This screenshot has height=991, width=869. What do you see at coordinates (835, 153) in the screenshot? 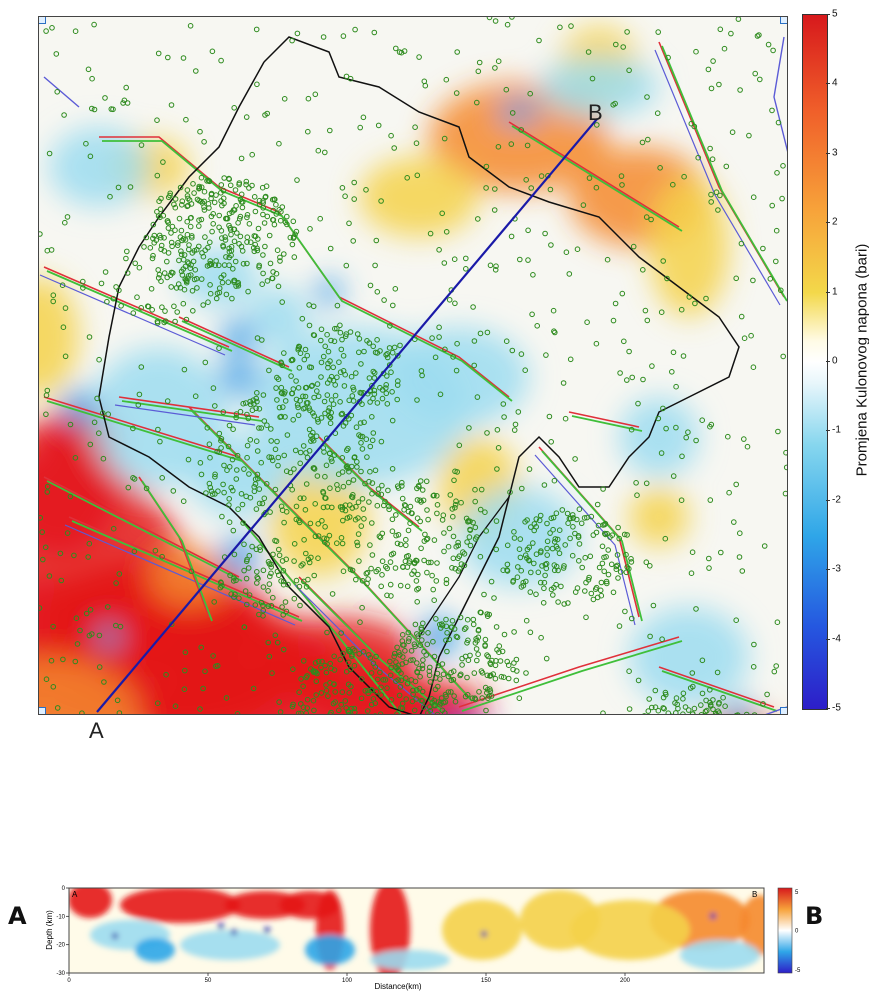
I see `colorbar-tick-label: 3` at bounding box center [835, 153].